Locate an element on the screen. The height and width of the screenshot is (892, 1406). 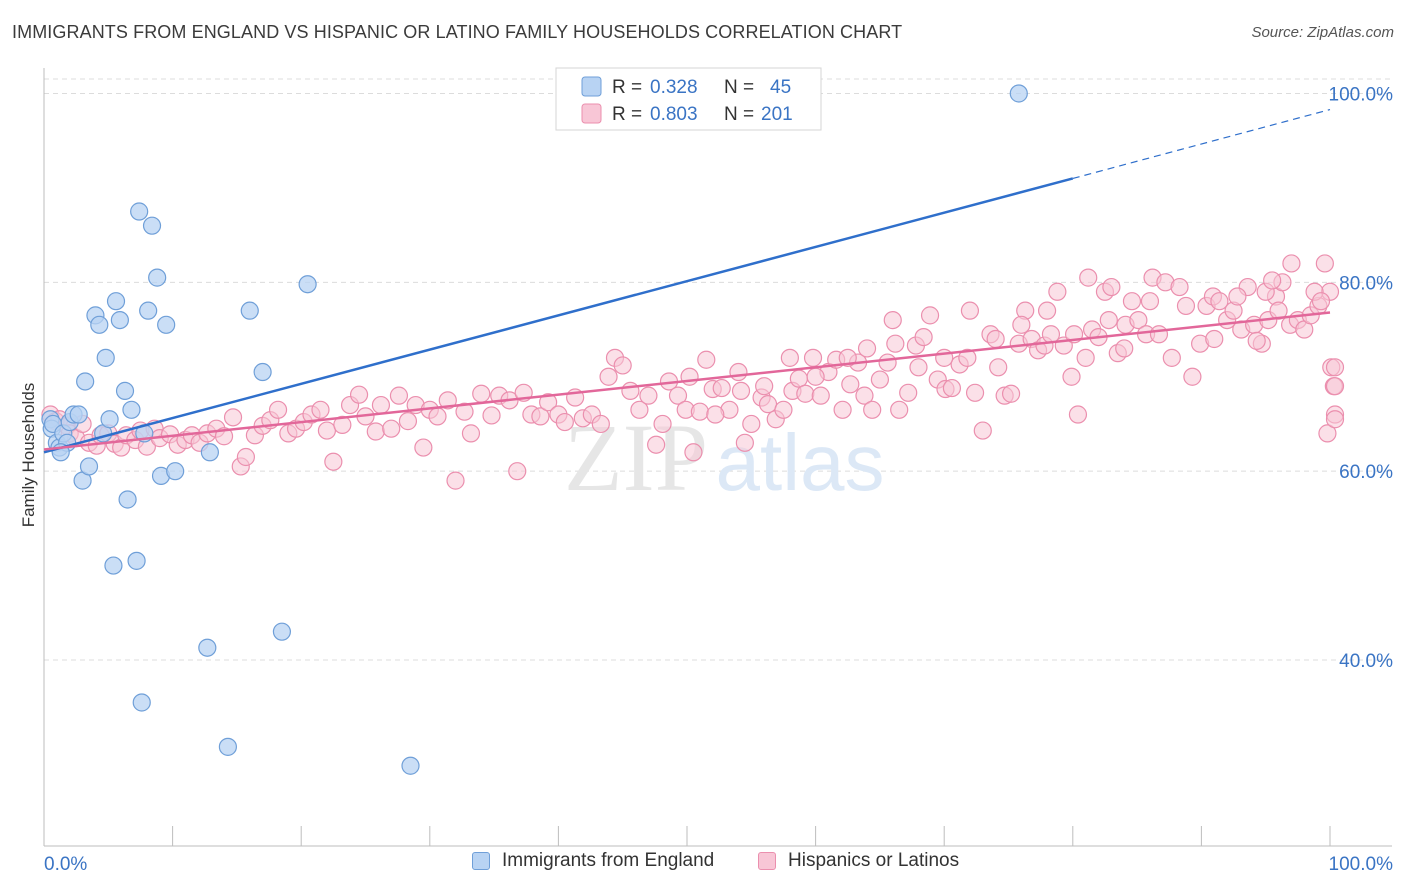
legend-swatch-england is located at coordinates (481, 861).